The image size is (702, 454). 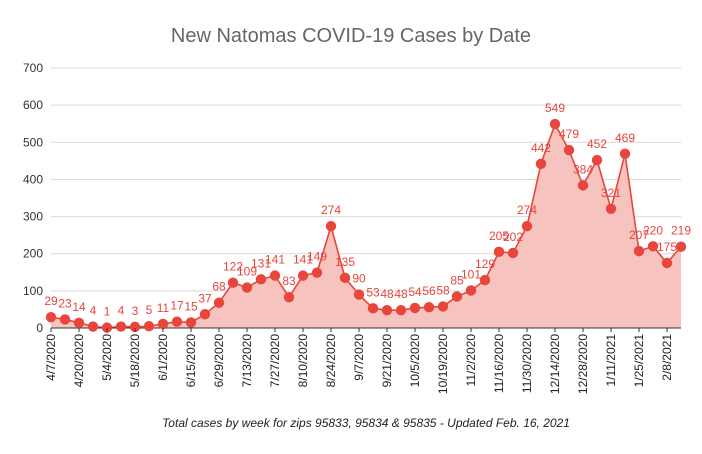 What do you see at coordinates (233, 267) in the screenshot?
I see `data-label: 122` at bounding box center [233, 267].